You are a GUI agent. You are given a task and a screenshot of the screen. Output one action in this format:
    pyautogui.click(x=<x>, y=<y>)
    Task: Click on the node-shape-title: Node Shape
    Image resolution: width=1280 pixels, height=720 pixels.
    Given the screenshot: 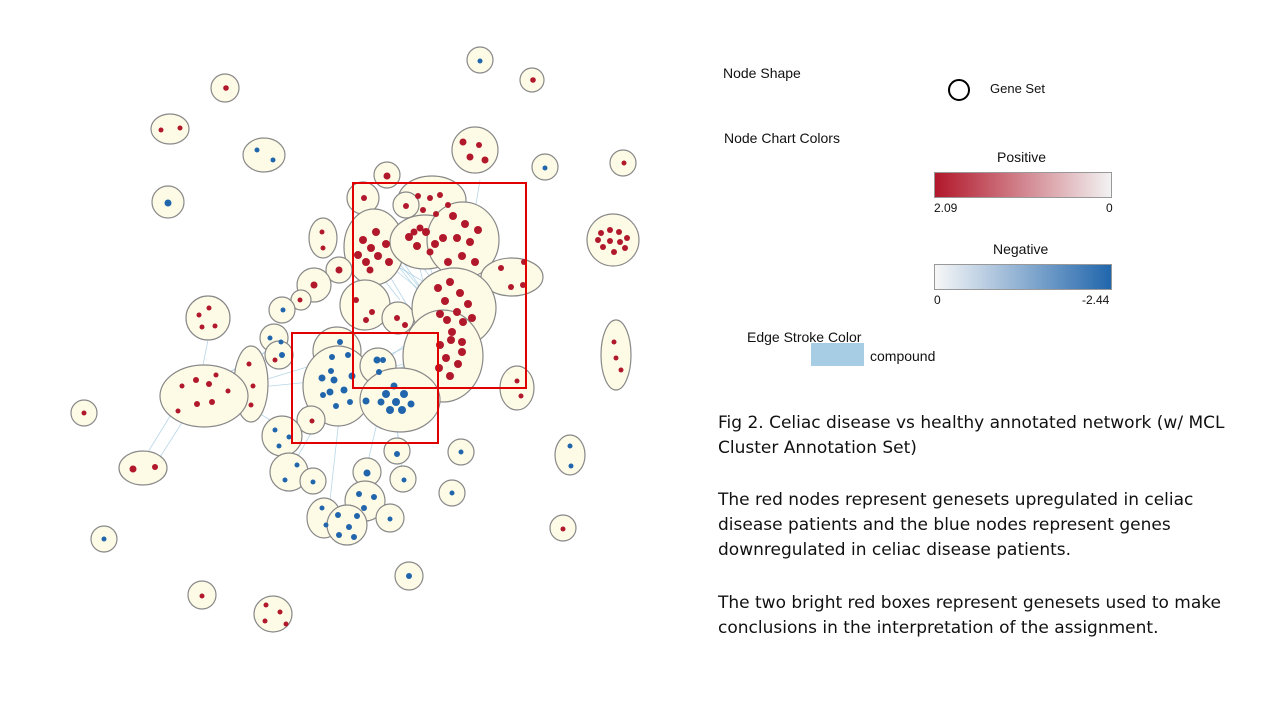 What is the action you would take?
    pyautogui.click(x=762, y=73)
    